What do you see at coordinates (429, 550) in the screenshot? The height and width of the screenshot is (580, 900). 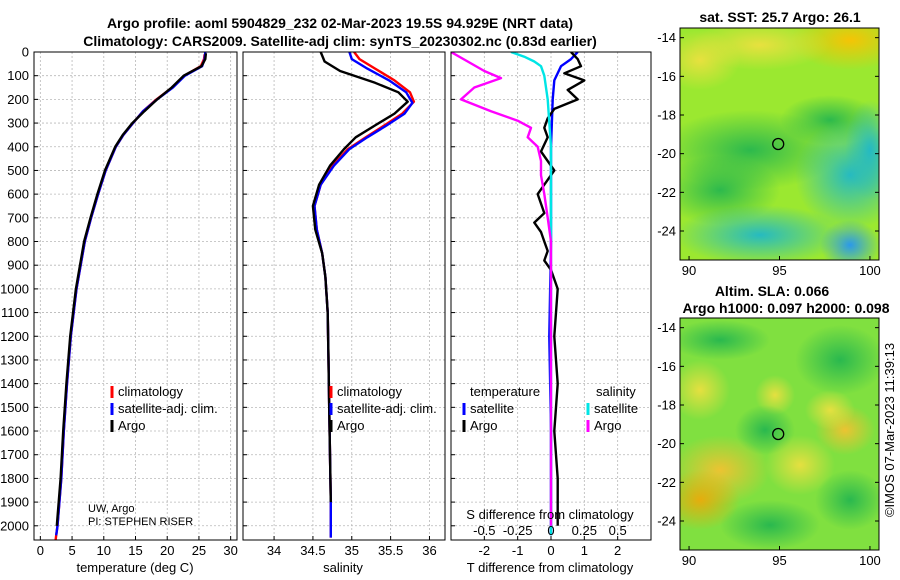 I see `x-tick-label: 36` at bounding box center [429, 550].